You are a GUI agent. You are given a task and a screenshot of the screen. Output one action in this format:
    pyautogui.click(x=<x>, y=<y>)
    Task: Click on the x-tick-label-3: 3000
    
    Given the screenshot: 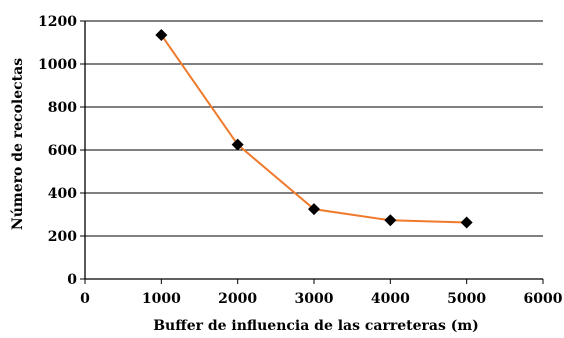 What is the action you would take?
    pyautogui.click(x=314, y=299)
    